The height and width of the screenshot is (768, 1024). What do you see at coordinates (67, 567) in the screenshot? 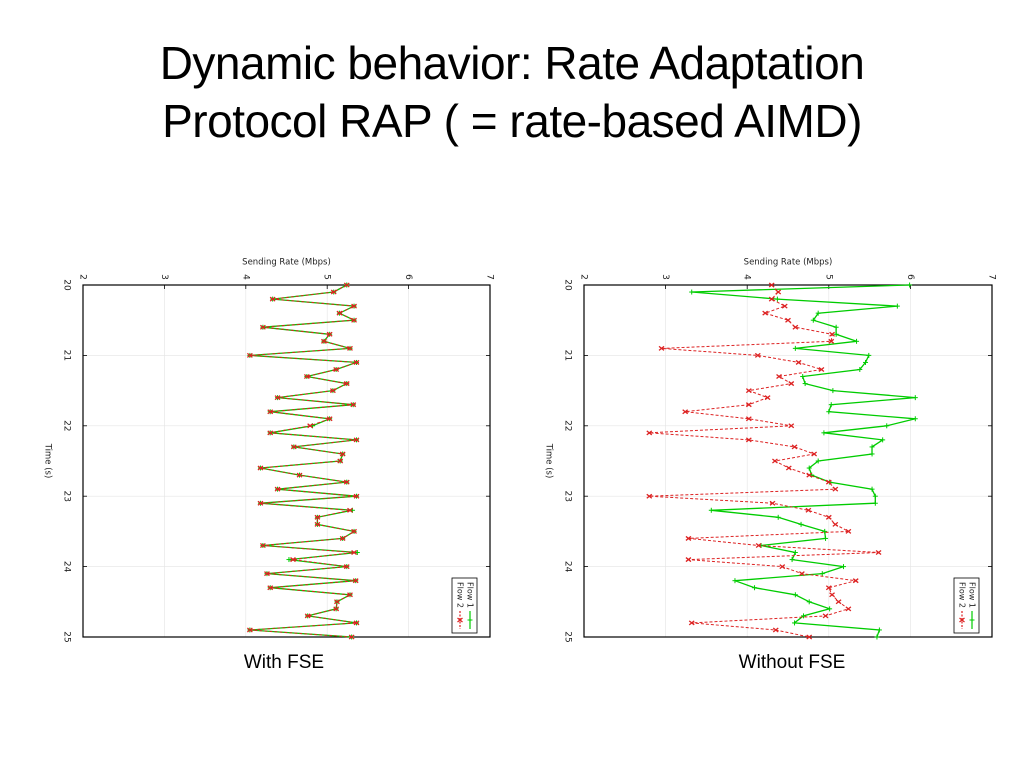
I see `time-tick-label: 24` at bounding box center [67, 567].